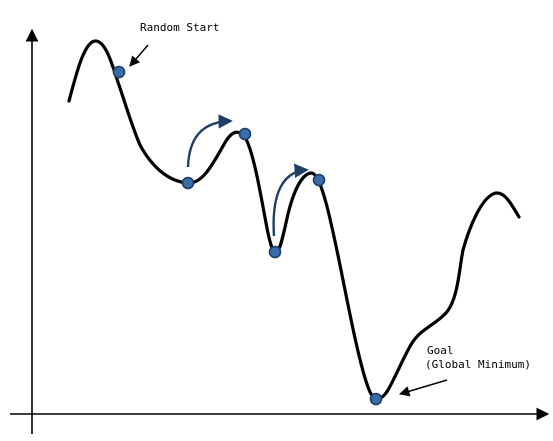 The image size is (553, 441). I want to click on goal-pointer, so click(423, 388).